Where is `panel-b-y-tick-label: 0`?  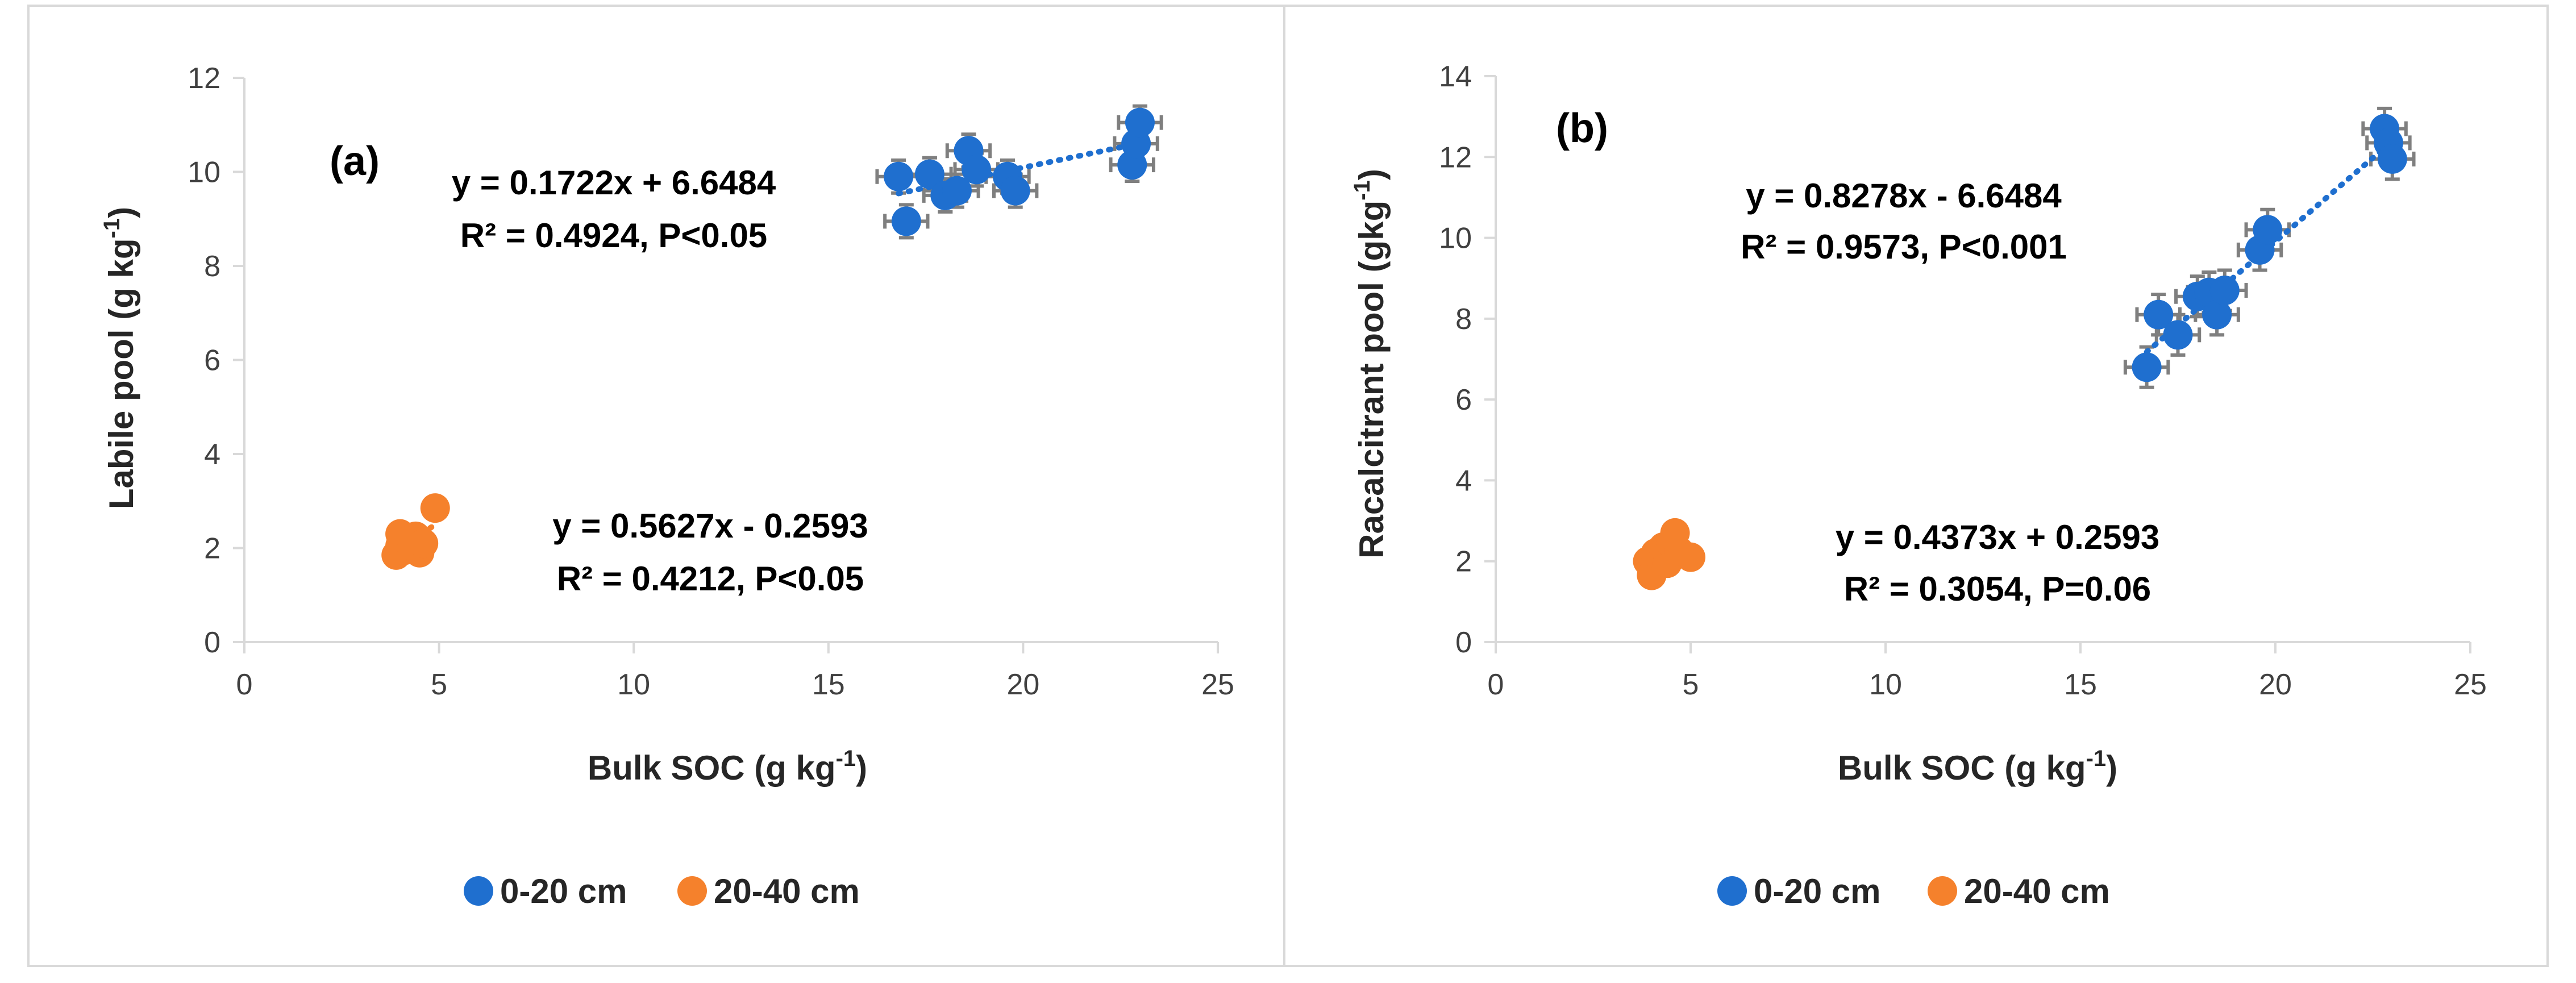 panel-b-y-tick-label: 0 is located at coordinates (1463, 642).